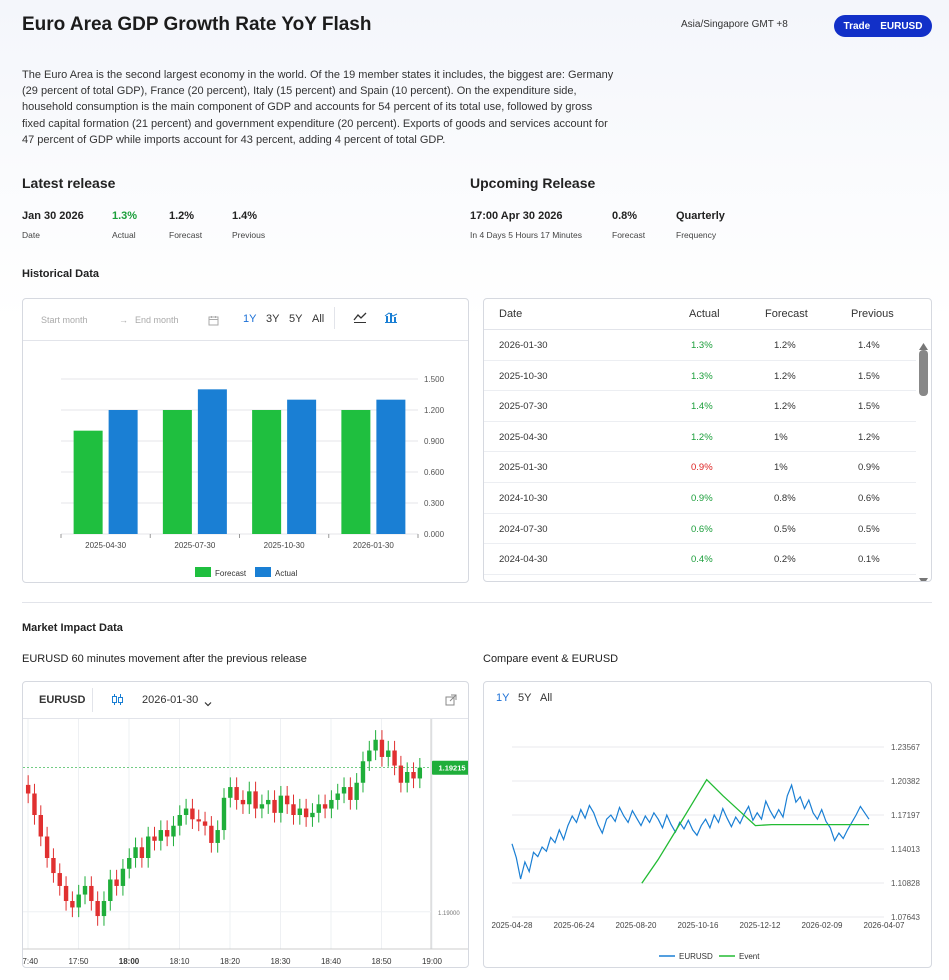 Image resolution: width=949 pixels, height=980 pixels. I want to click on table-row: 2025-04-30 1.2% 1% 1.2%, so click(700, 437).